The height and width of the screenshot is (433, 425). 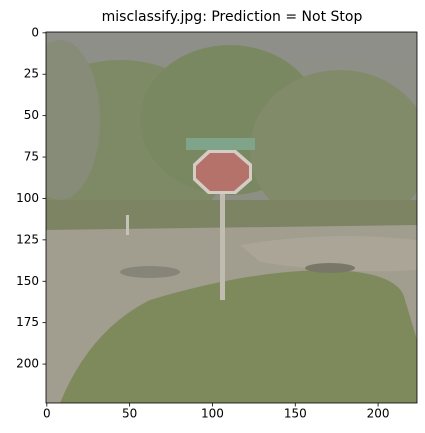 What do you see at coordinates (31, 157) in the screenshot?
I see `y-tick-label: 75` at bounding box center [31, 157].